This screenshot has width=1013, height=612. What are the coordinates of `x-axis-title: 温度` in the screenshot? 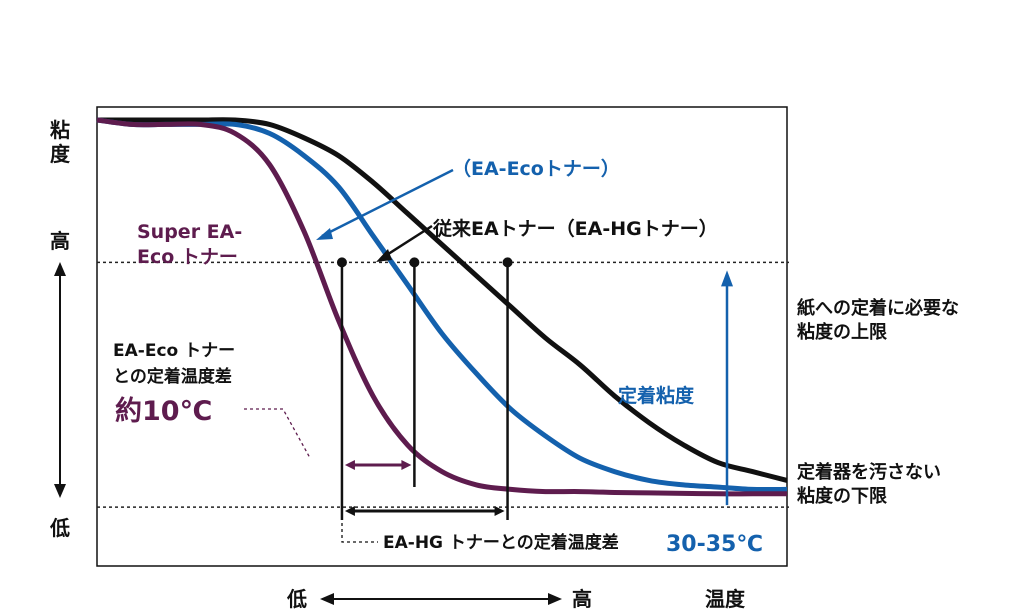 It's located at (725, 599).